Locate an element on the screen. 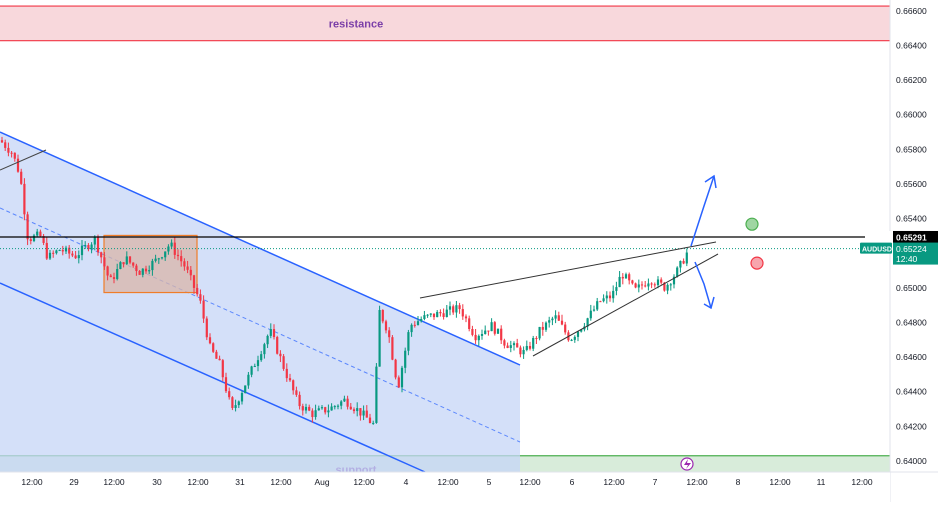 The width and height of the screenshot is (938, 507). time-axis-bg is located at coordinates (445, 487).